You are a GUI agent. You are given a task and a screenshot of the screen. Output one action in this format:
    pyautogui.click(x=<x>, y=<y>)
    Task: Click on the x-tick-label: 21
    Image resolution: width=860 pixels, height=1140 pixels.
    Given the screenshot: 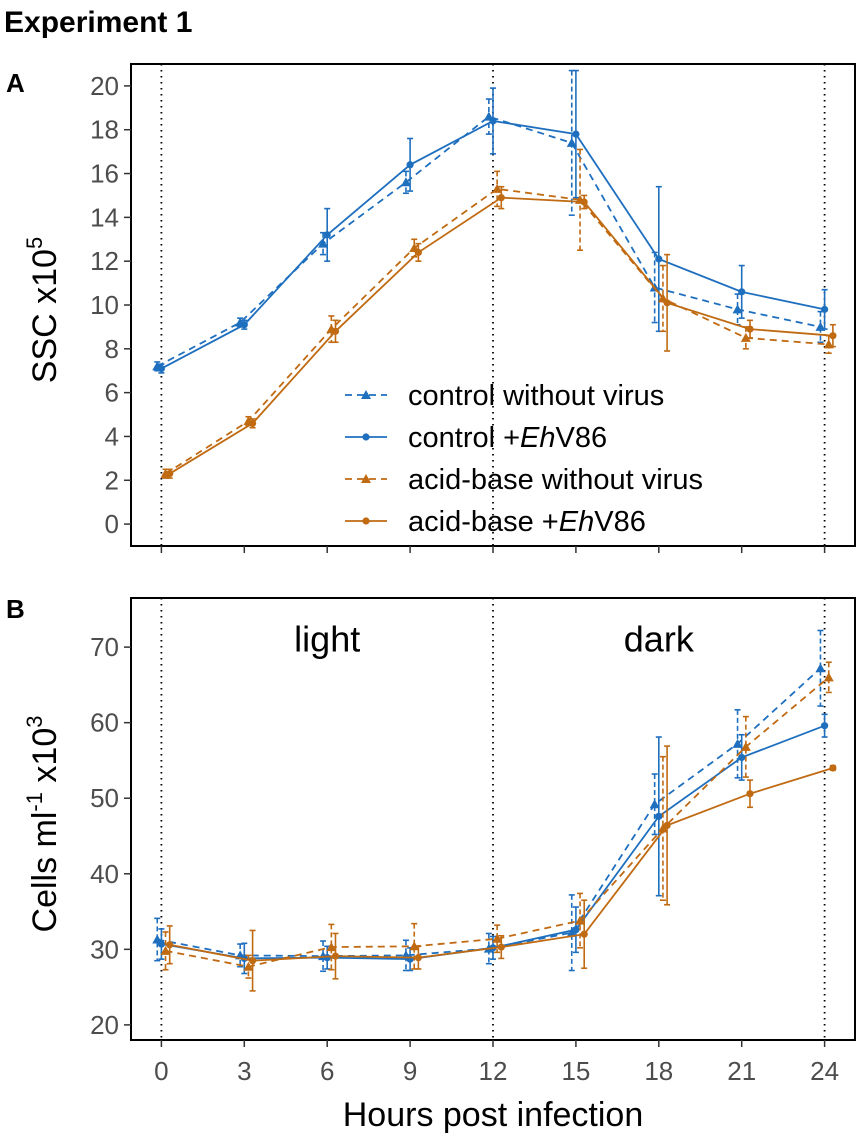 What is the action you would take?
    pyautogui.click(x=741, y=1071)
    